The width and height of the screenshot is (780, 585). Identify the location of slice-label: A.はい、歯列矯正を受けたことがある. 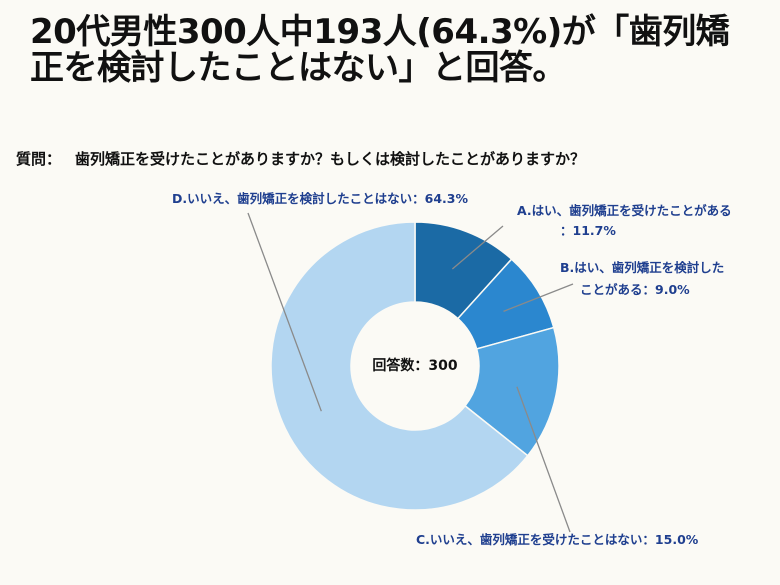
(624, 210).